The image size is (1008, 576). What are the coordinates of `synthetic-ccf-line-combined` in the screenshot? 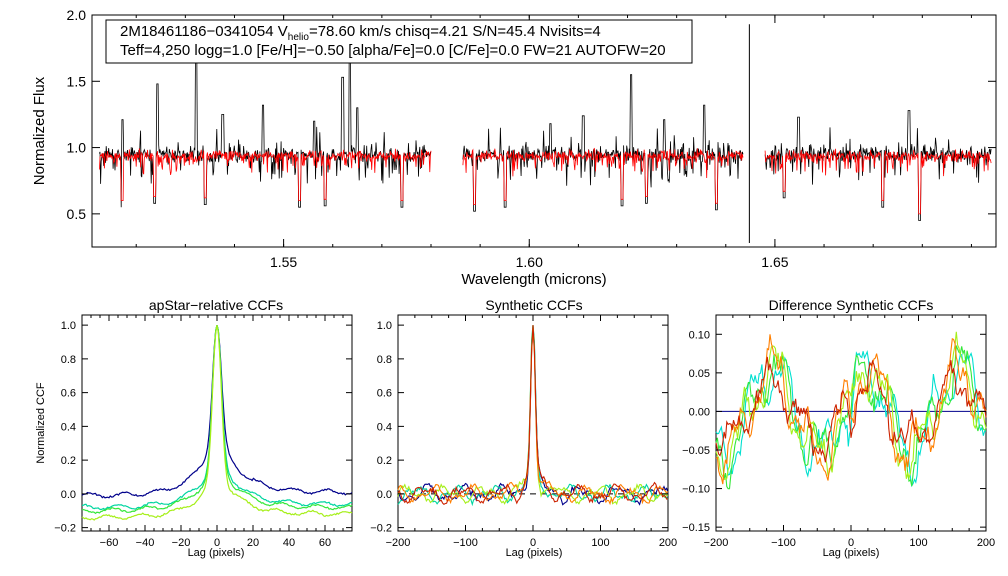 It's located at (533, 415).